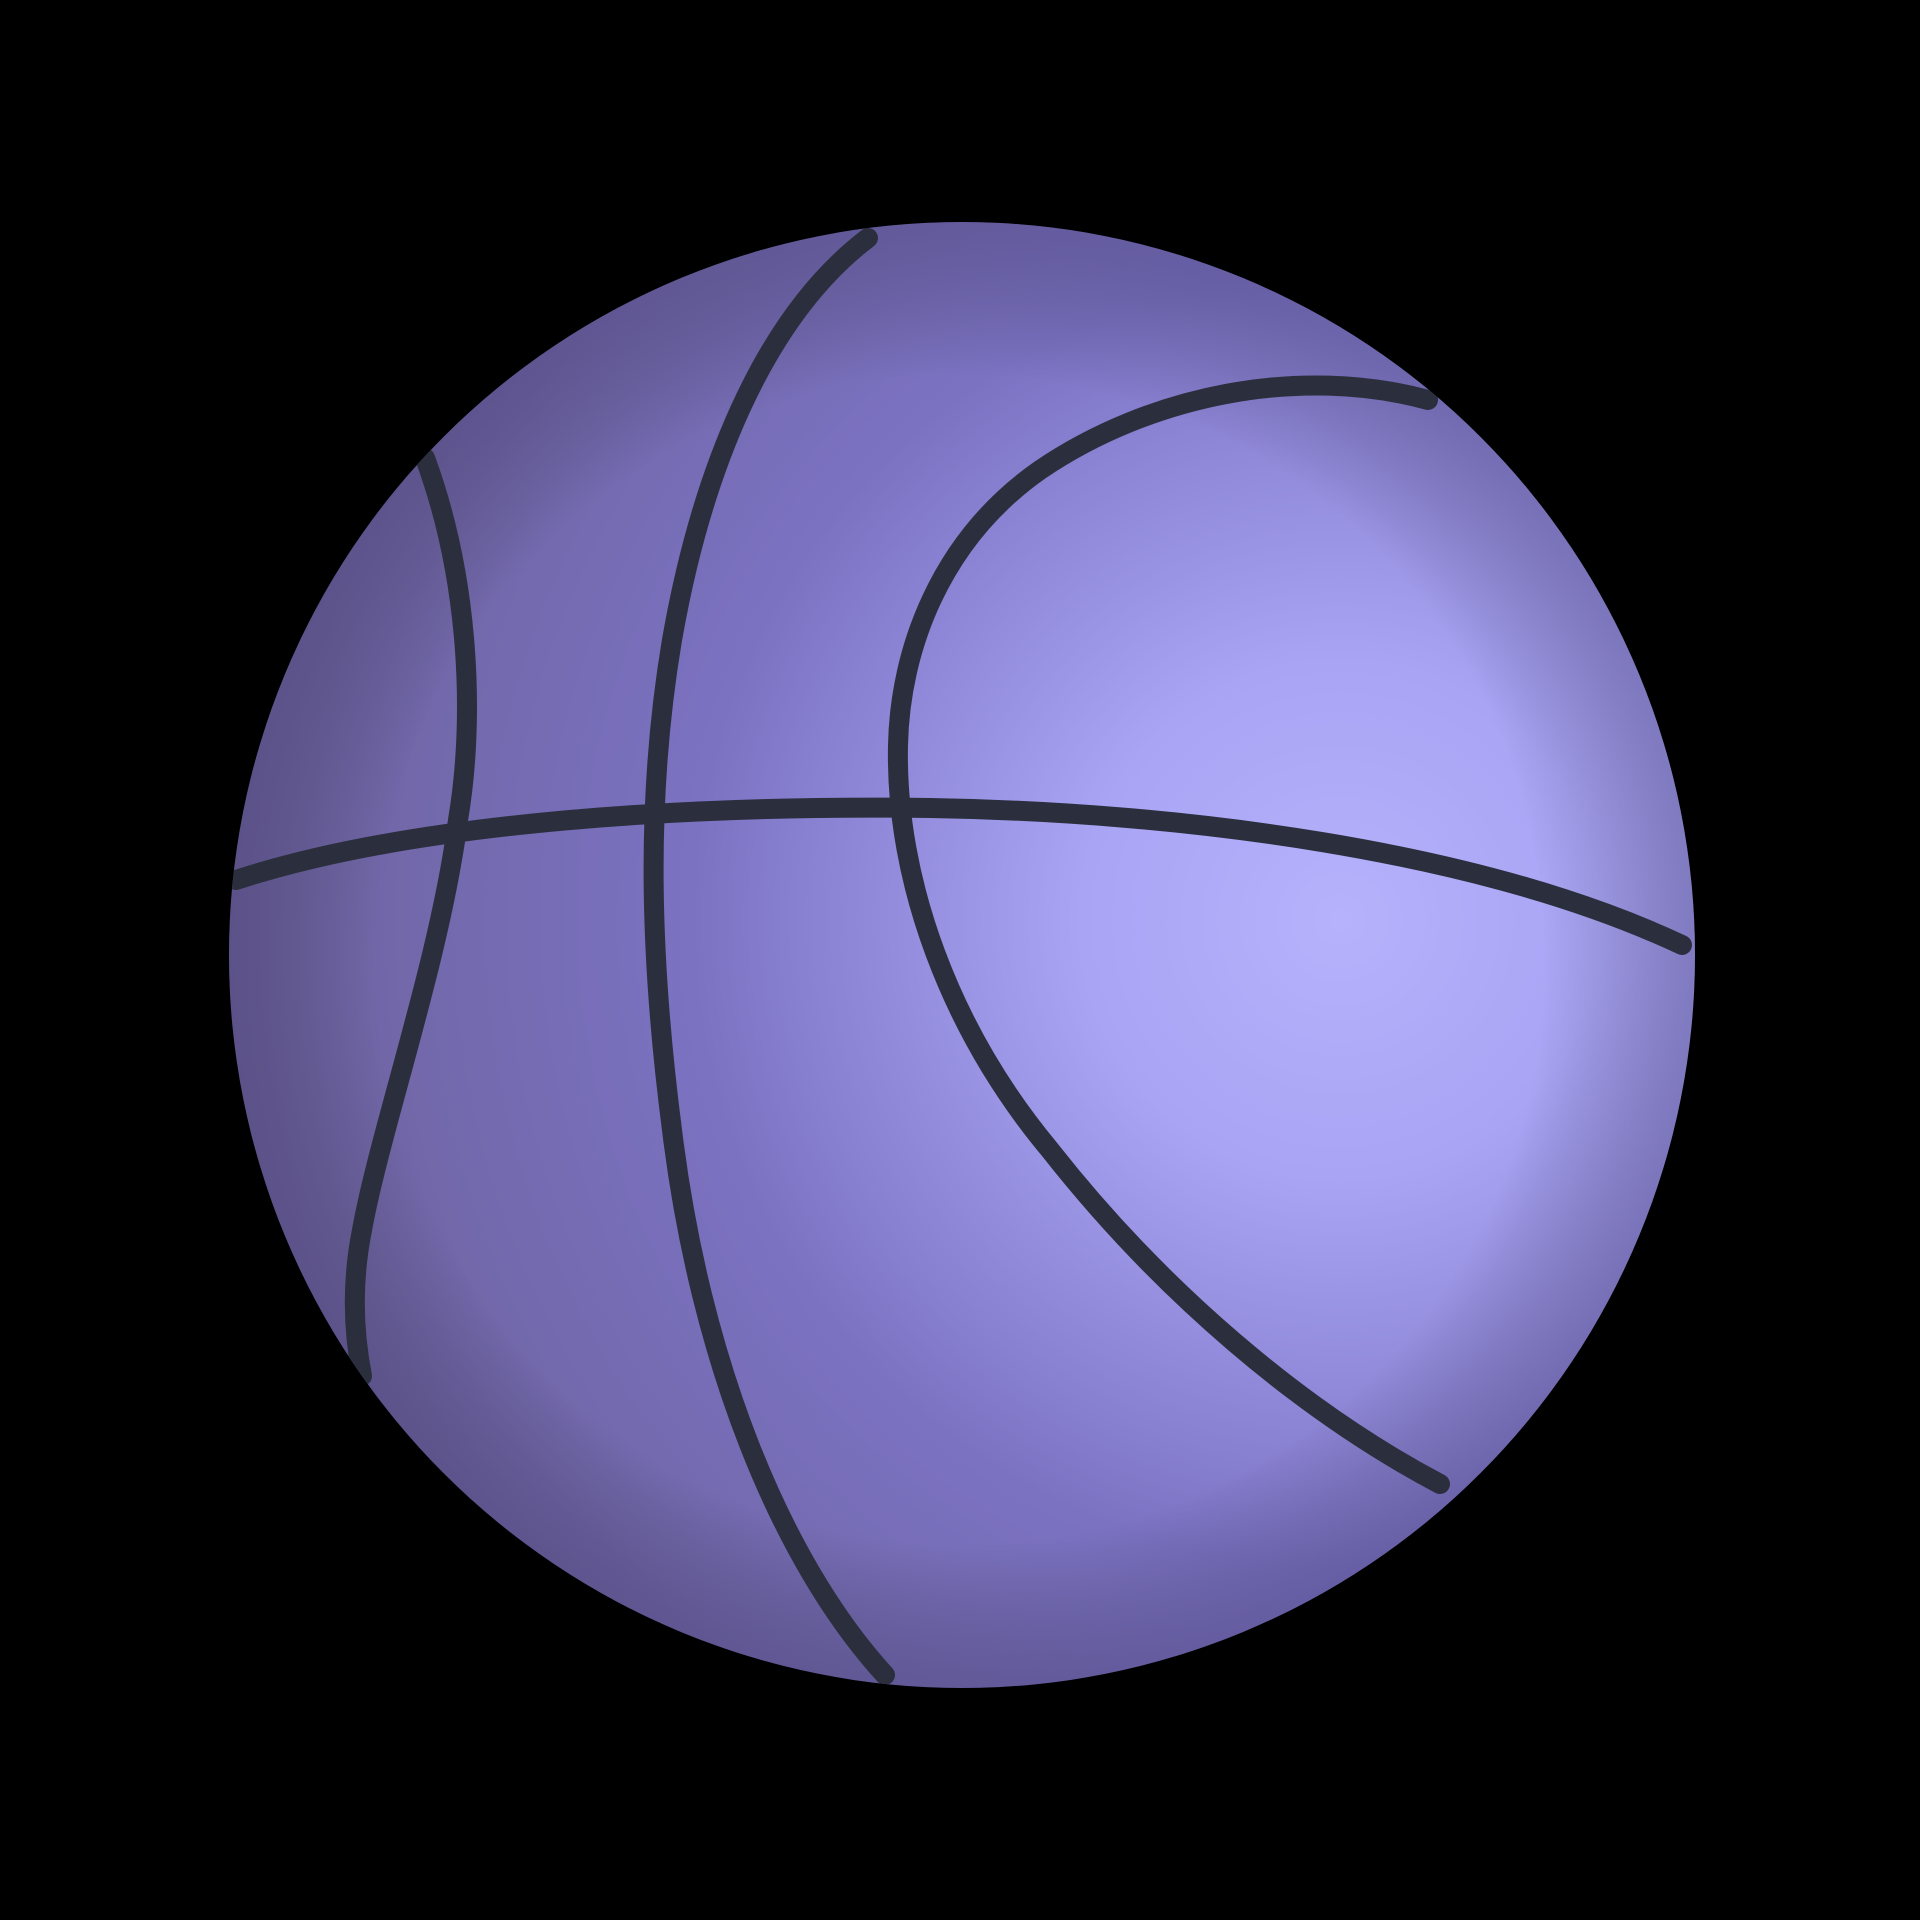 Image resolution: width=1920 pixels, height=1920 pixels. I want to click on seam-center, so click(769, 956).